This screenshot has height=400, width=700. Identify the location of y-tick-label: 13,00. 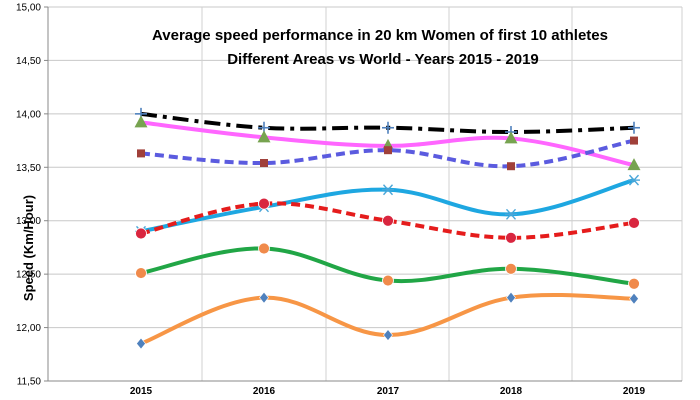
(28, 221).